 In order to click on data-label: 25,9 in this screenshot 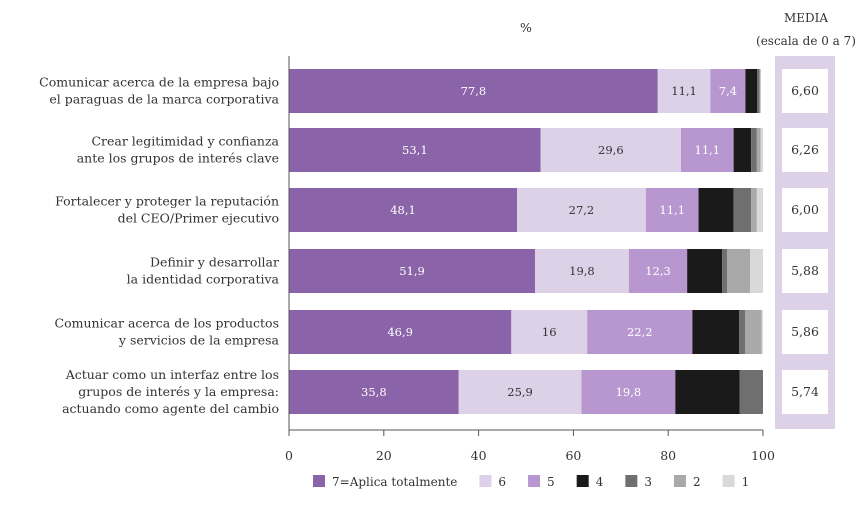, I will do `click(520, 392)`.